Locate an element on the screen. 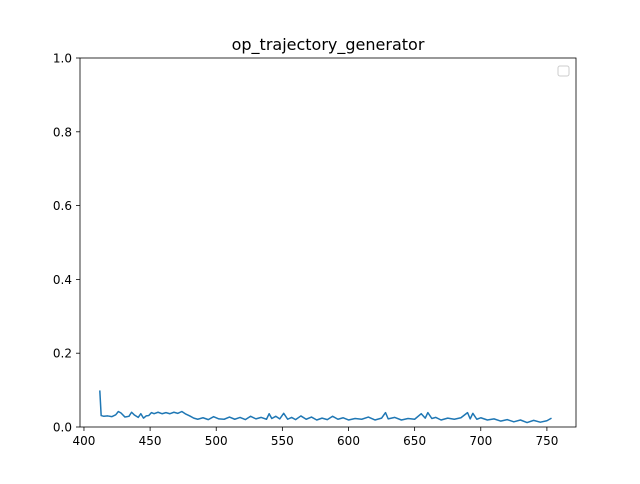 The height and width of the screenshot is (484, 640). x-tick-label: 700 is located at coordinates (480, 441).